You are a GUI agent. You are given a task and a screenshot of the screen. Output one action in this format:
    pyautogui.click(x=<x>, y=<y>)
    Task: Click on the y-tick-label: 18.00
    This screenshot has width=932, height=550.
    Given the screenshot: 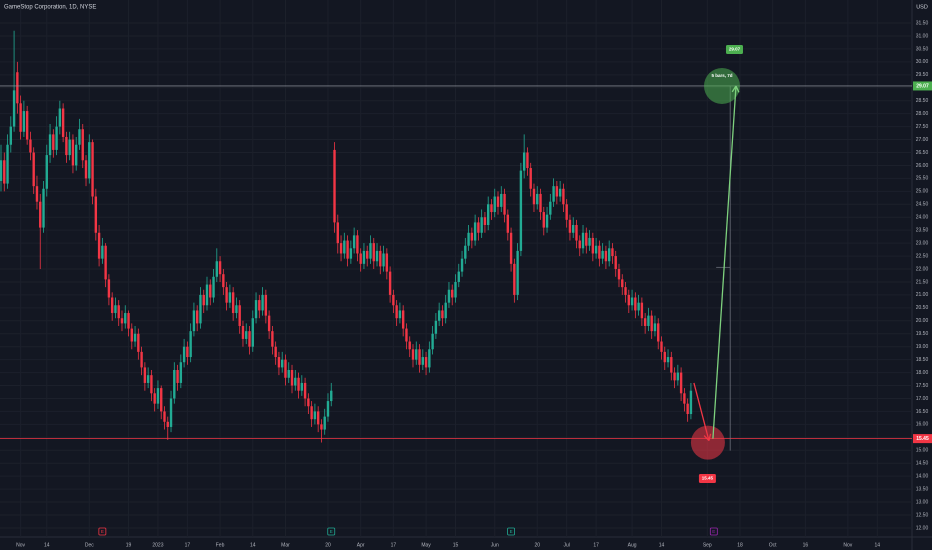 What is the action you would take?
    pyautogui.click(x=922, y=373)
    